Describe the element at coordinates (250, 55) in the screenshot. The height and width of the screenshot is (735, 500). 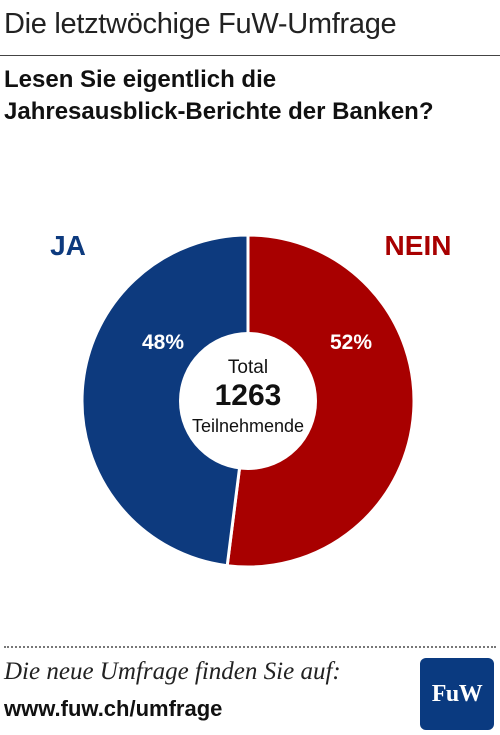
I see `header-divider` at that location.